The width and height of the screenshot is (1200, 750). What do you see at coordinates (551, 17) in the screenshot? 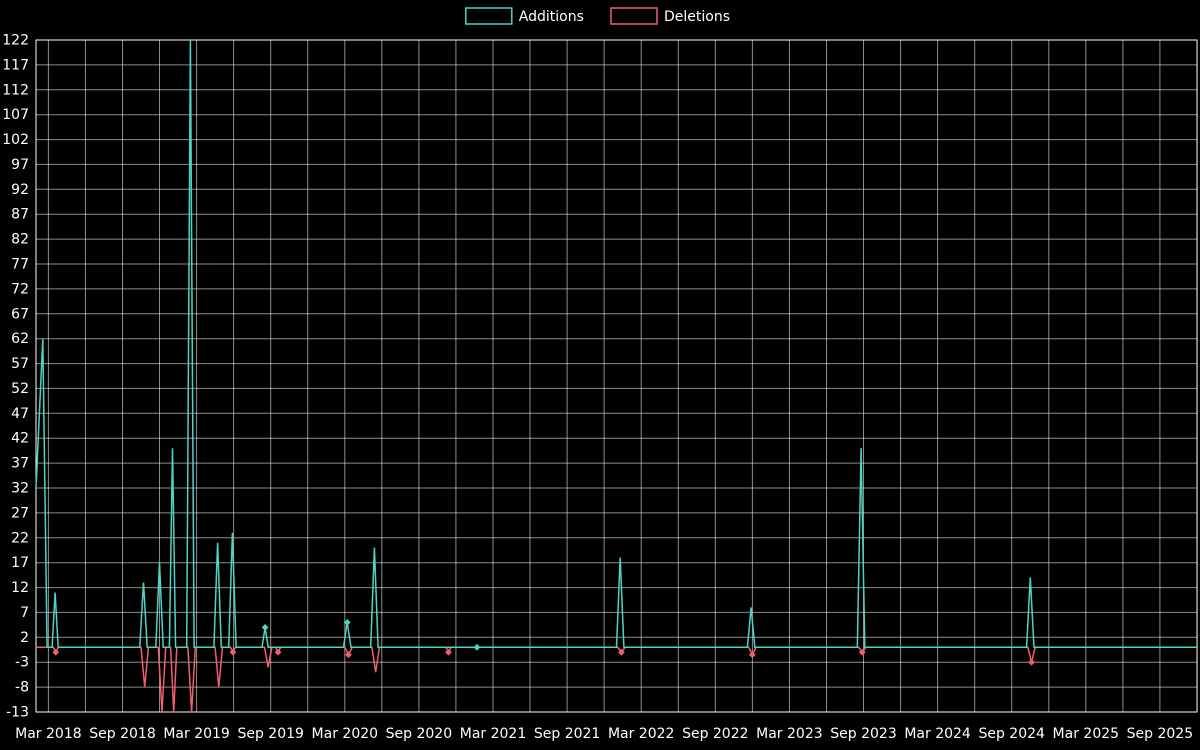
I see `legend-label-additions: Additions` at bounding box center [551, 17].